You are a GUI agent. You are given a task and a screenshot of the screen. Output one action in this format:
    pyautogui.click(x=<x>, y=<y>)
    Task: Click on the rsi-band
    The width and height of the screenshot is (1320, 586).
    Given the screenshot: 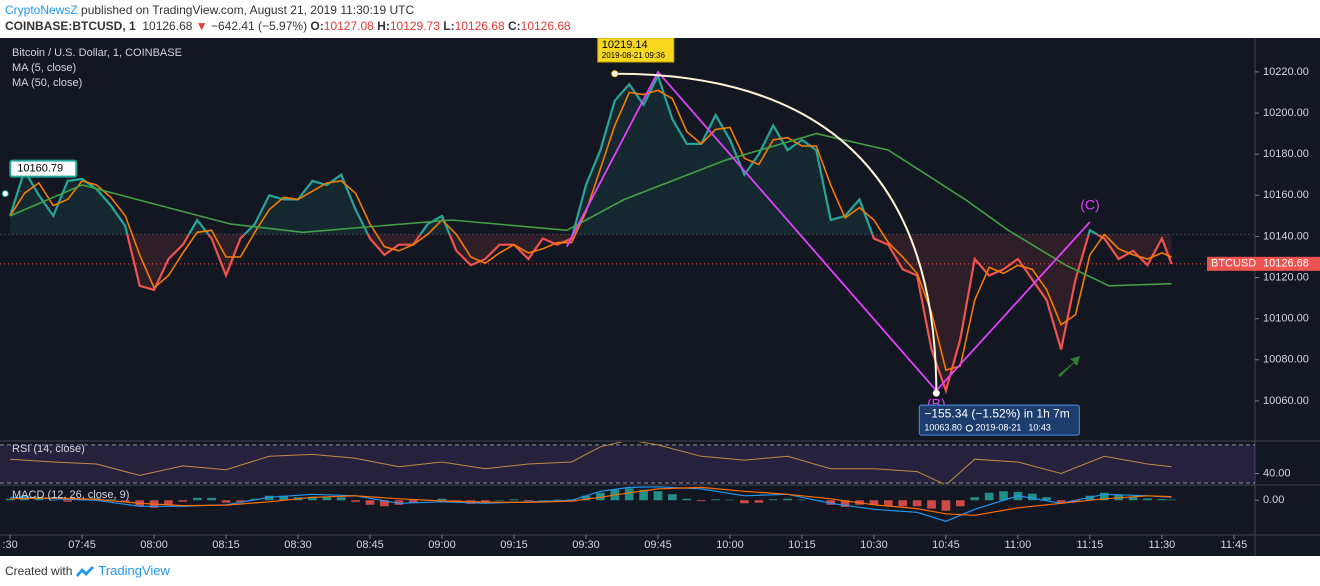 What is the action you would take?
    pyautogui.click(x=627, y=464)
    